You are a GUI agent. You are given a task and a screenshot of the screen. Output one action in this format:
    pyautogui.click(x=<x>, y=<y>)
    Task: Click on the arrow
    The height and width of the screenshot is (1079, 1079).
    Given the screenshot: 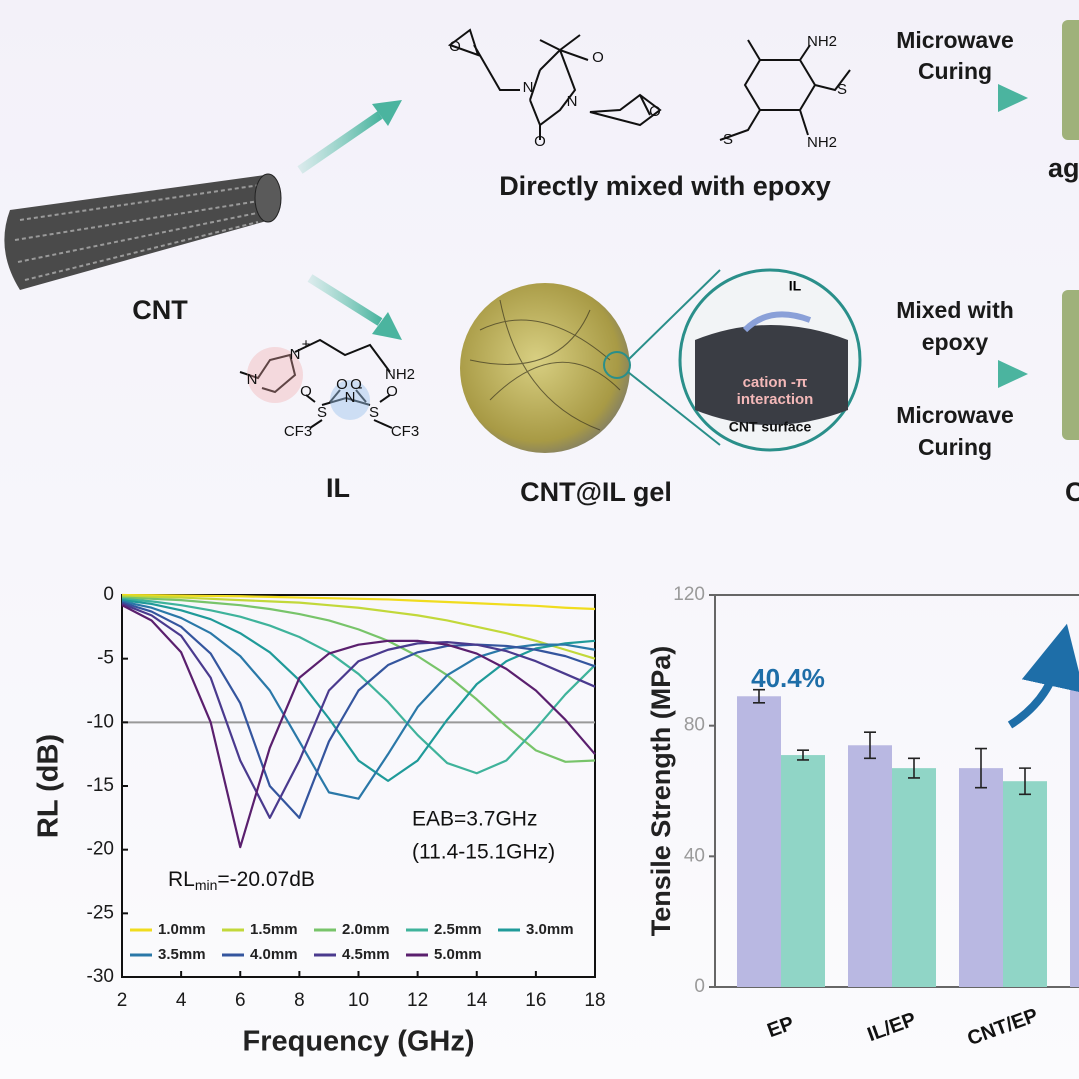 What is the action you would take?
    pyautogui.click(x=345, y=300)
    